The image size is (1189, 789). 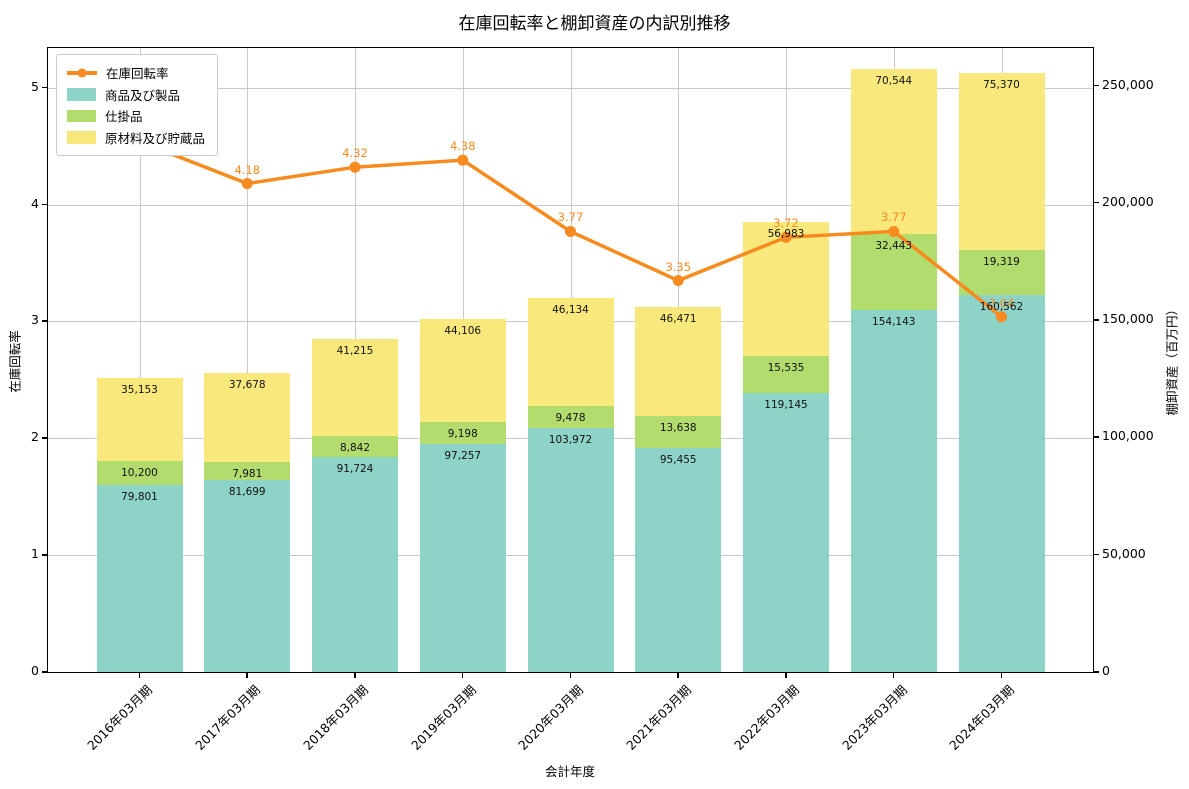 What do you see at coordinates (786, 223) in the screenshot?
I see `line-value-label: 3.72` at bounding box center [786, 223].